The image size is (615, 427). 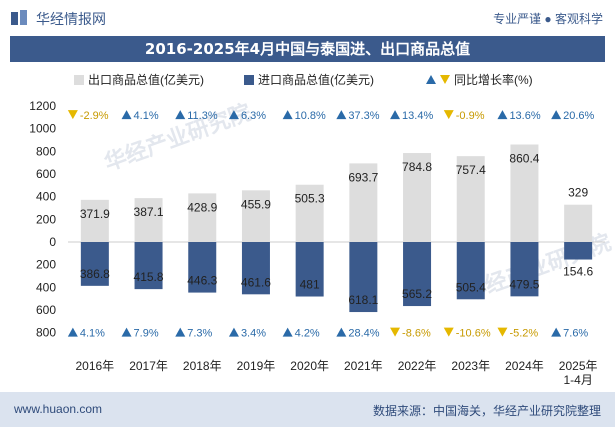 What do you see at coordinates (88, 116) in the screenshot?
I see `export-growth: -2.9%` at bounding box center [88, 116].